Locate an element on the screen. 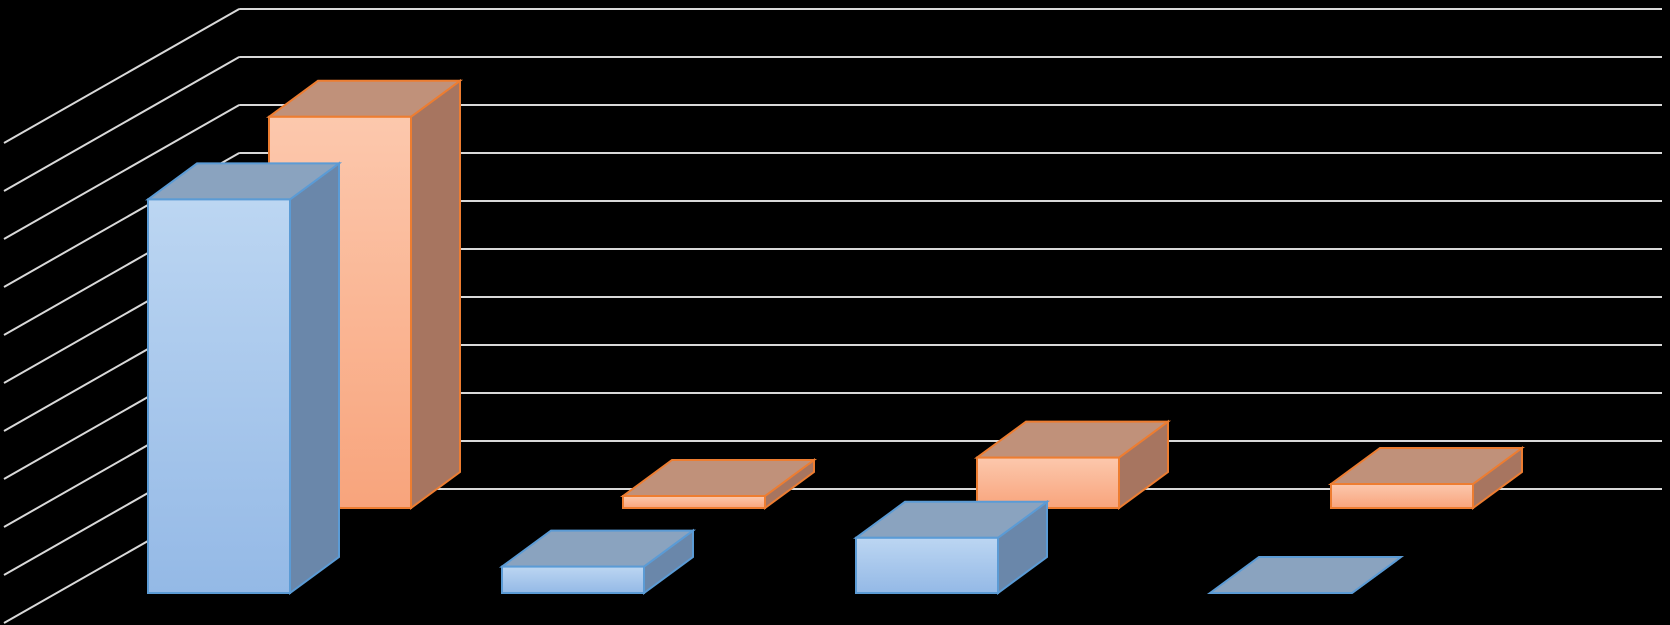 This screenshot has height=625, width=1670. bar-top-face is located at coordinates (1305, 575).